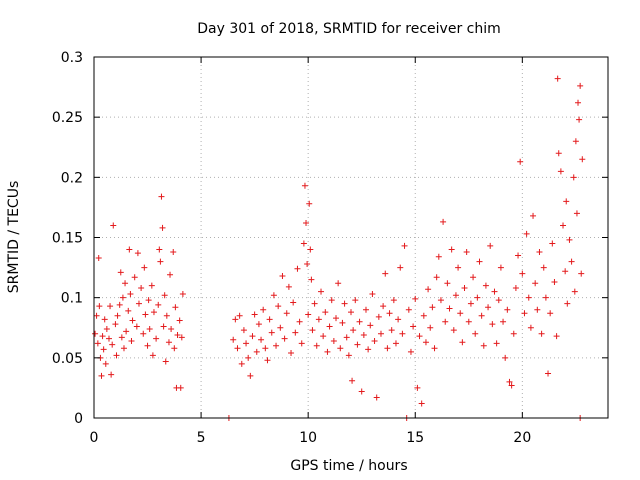  I want to click on x-tick-label: 5, so click(201, 438).